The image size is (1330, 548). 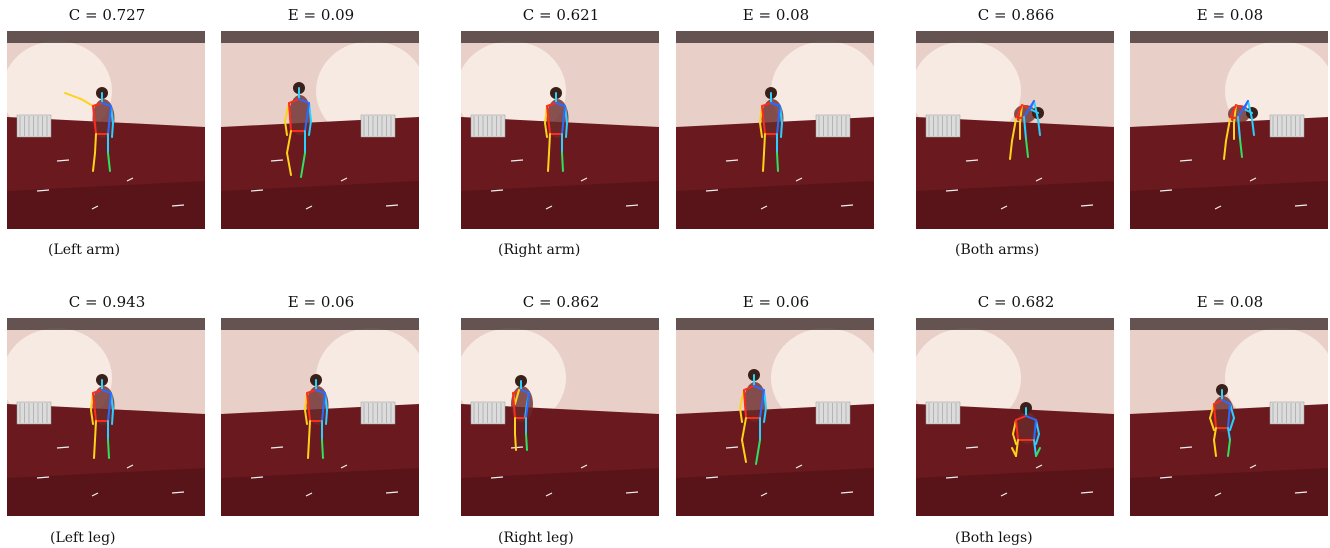 I want to click on photo-c-left-arm, so click(x=106, y=130).